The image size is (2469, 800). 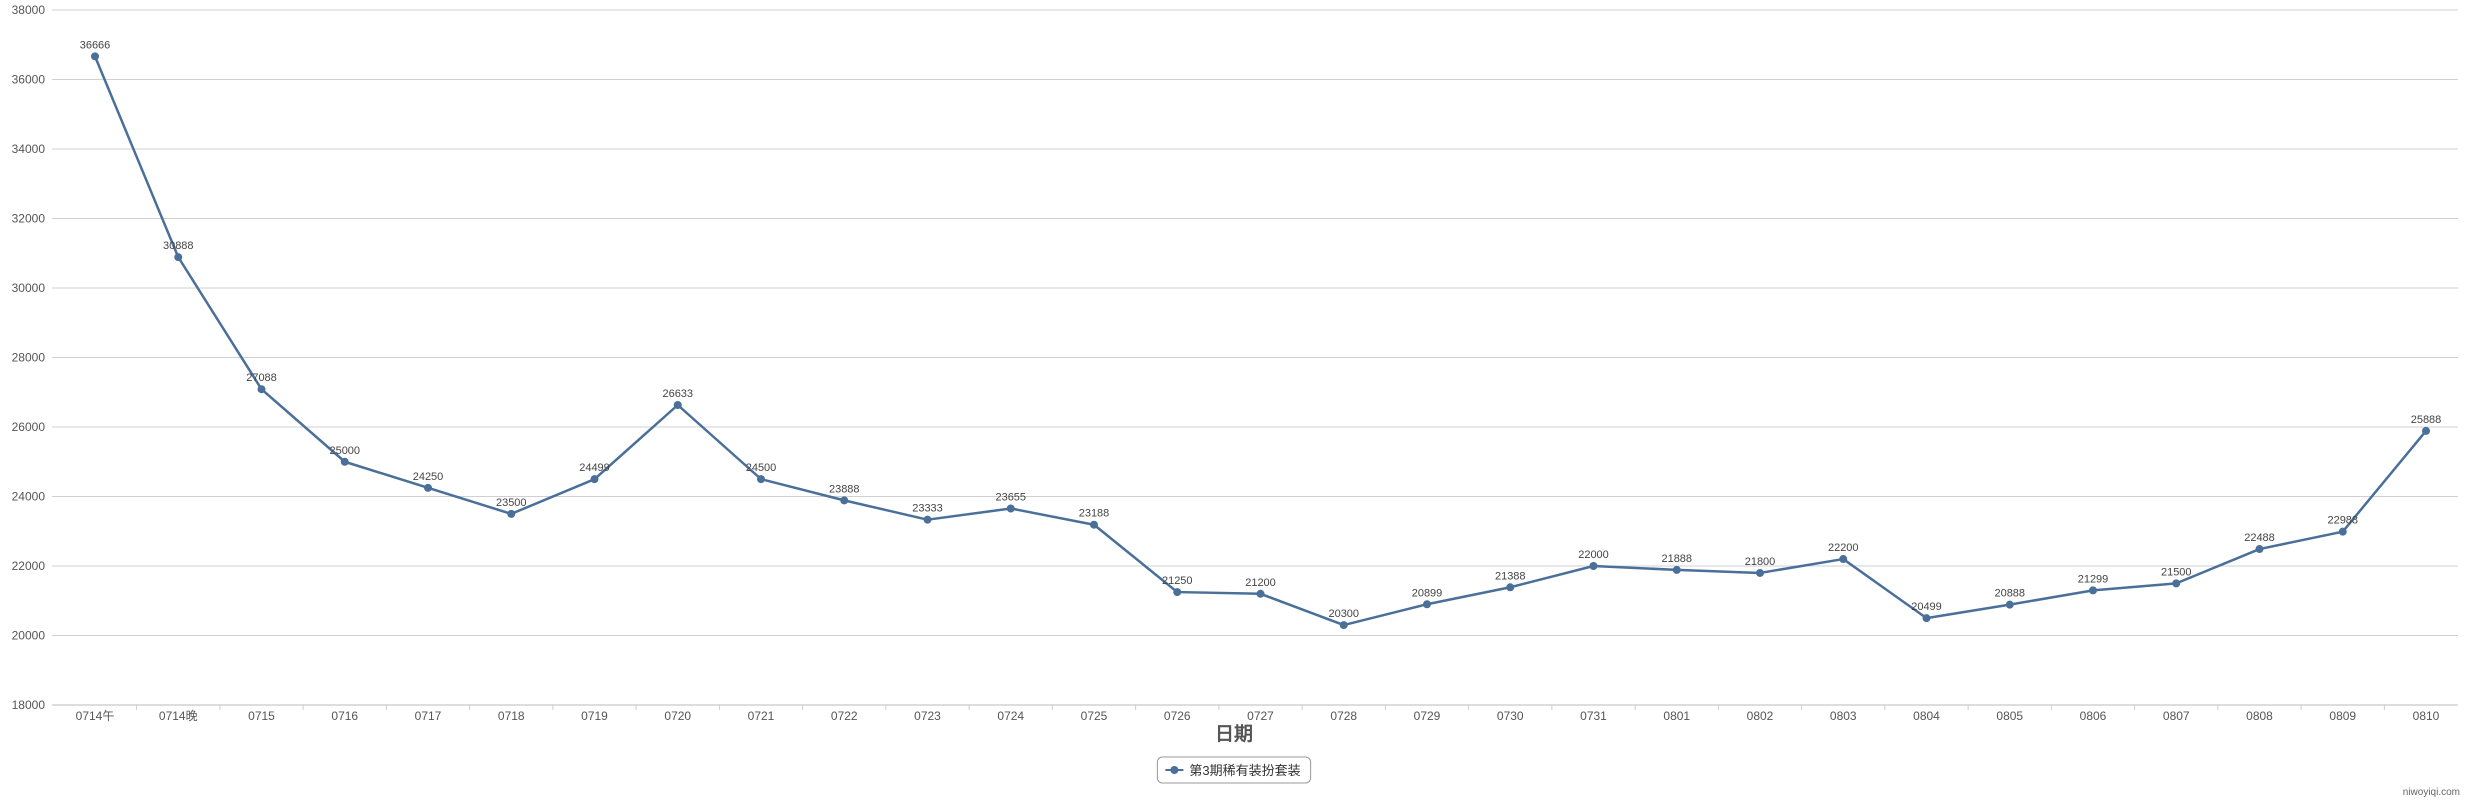 What do you see at coordinates (927, 716) in the screenshot?
I see `x-tick-label: 0723` at bounding box center [927, 716].